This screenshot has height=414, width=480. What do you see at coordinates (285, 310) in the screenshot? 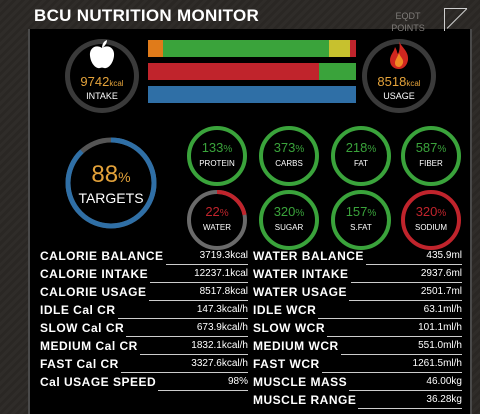
I see `stat-label: IDLE WCR` at bounding box center [285, 310].